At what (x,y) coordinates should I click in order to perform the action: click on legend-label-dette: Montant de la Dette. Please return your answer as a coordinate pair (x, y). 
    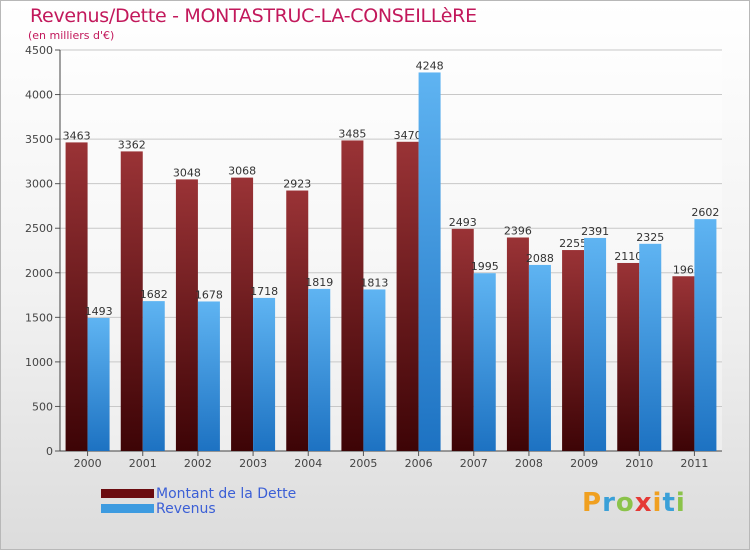
    Looking at the image, I should click on (226, 494).